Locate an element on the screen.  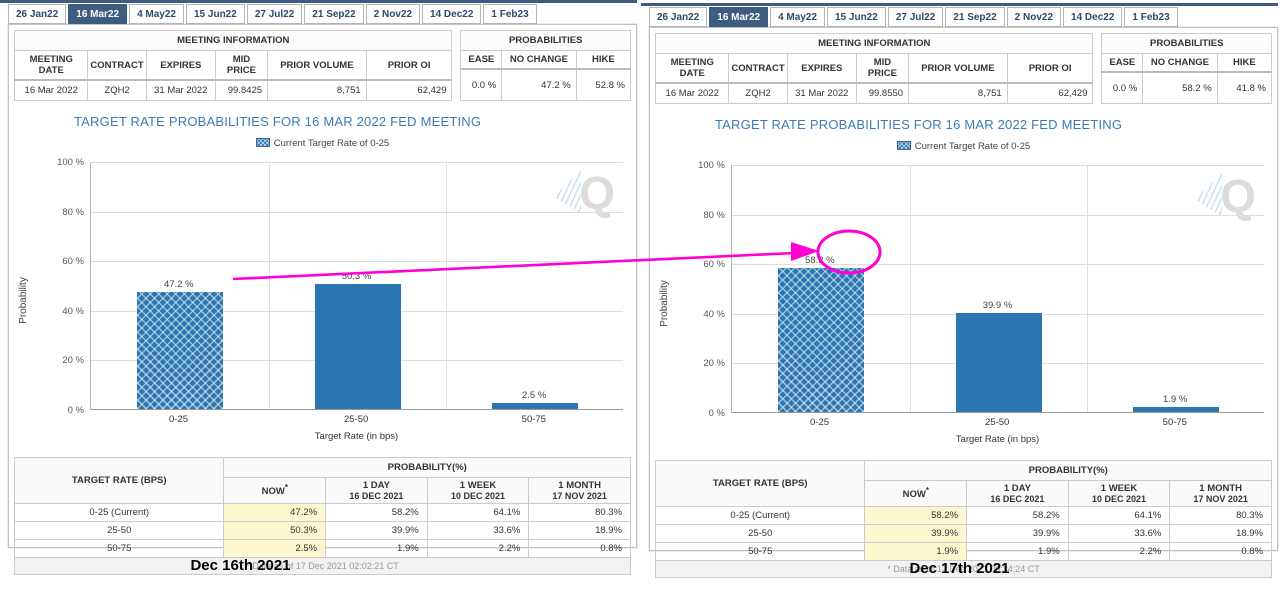
history-col-header-line1: 1 DAY is located at coordinates (1017, 488).